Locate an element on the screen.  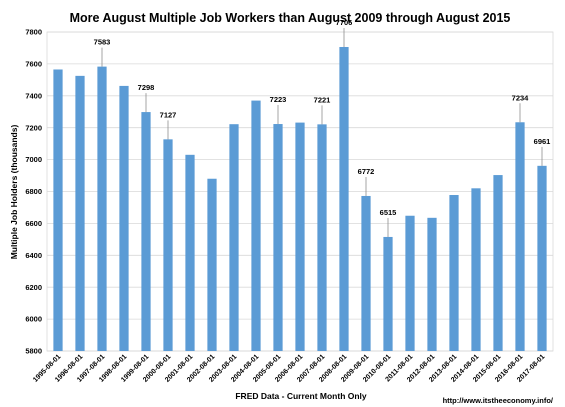
y-tick-label: 6400 is located at coordinates (33, 255).